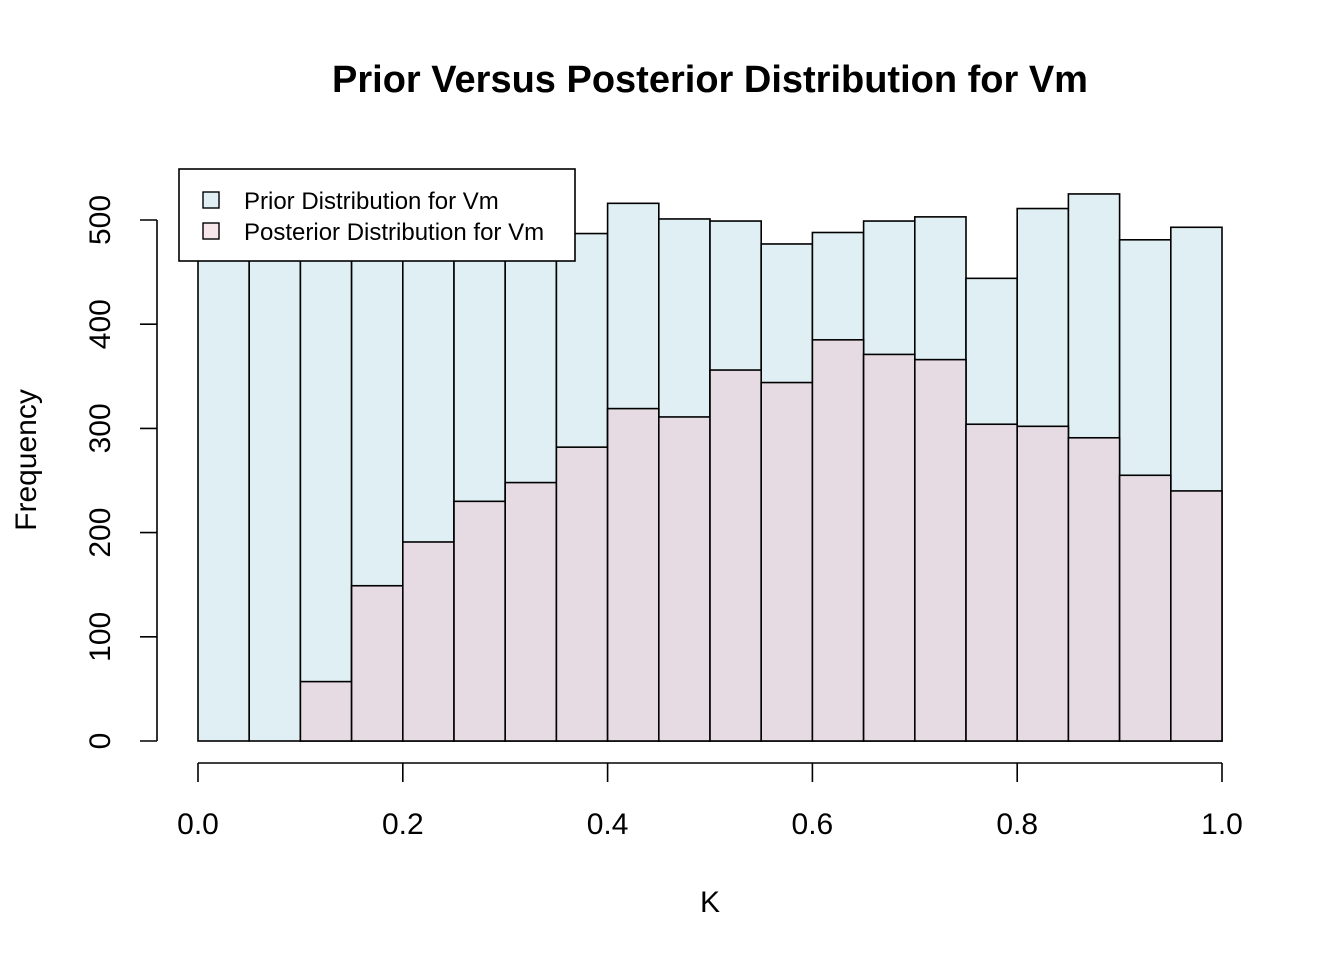 The width and height of the screenshot is (1344, 960). I want to click on y-tick-label: 300, so click(100, 428).